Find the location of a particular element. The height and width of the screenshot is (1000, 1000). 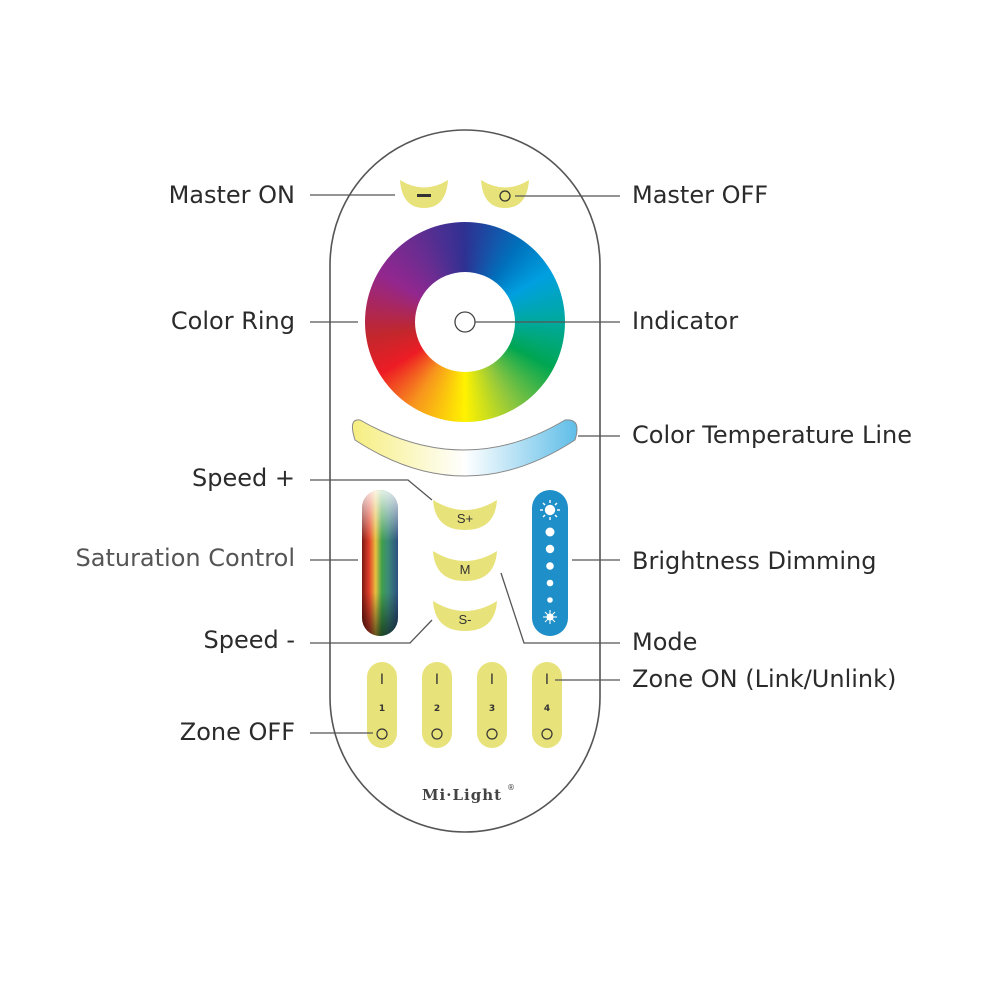

speed-plus-text: S+ is located at coordinates (465, 518).